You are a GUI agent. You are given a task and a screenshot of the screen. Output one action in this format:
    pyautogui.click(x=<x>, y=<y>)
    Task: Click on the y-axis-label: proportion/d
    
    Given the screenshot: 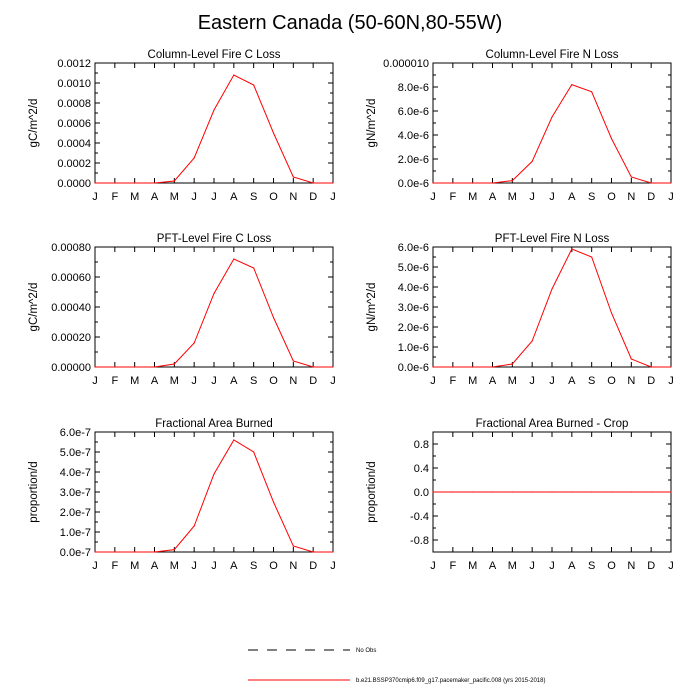 What is the action you would take?
    pyautogui.click(x=34, y=491)
    